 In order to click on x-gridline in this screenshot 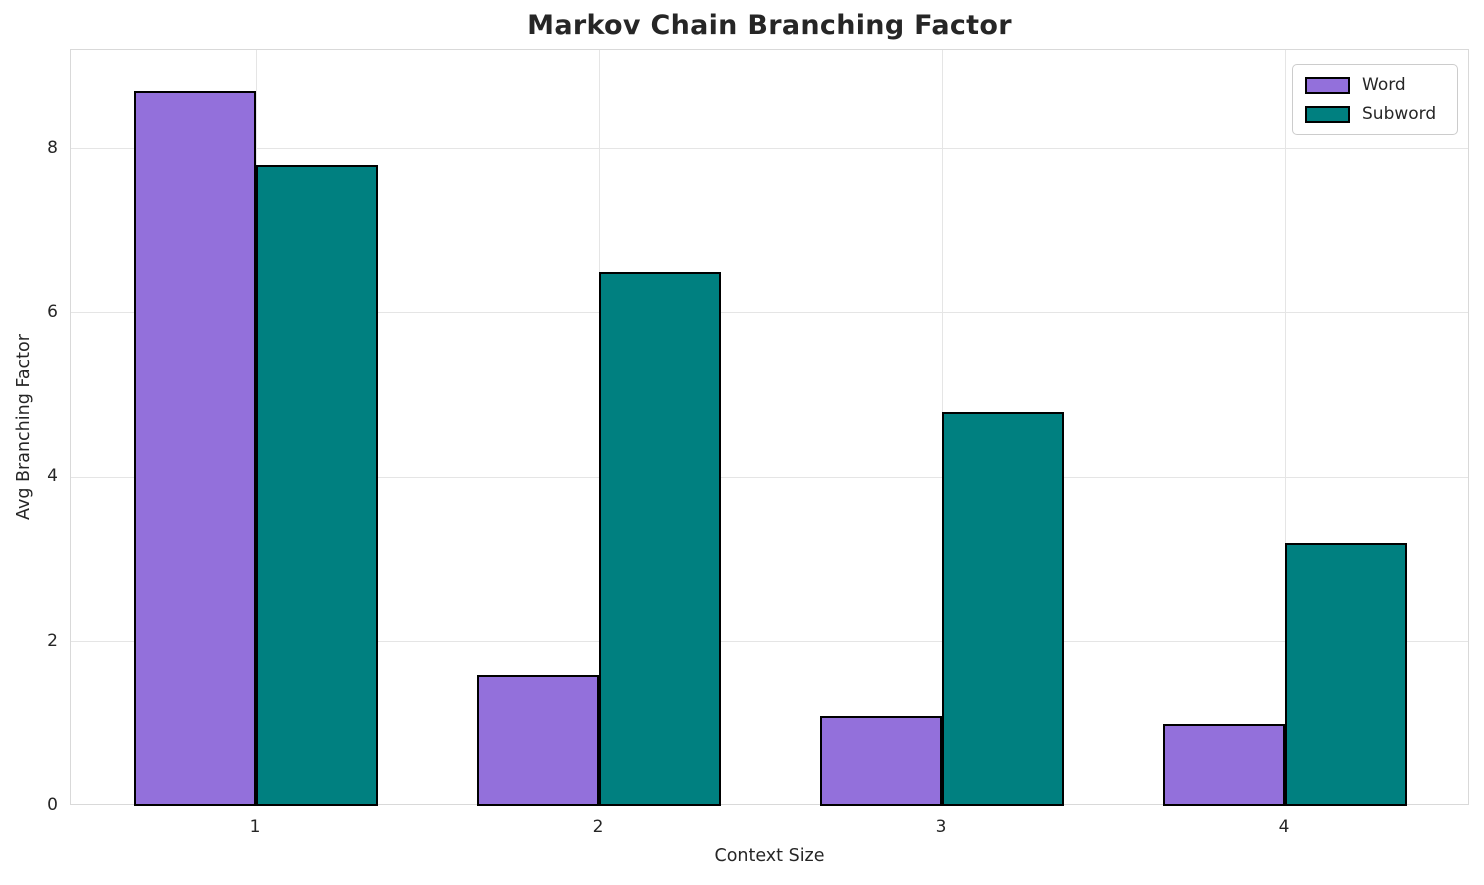, I will do `click(1285, 427)`.